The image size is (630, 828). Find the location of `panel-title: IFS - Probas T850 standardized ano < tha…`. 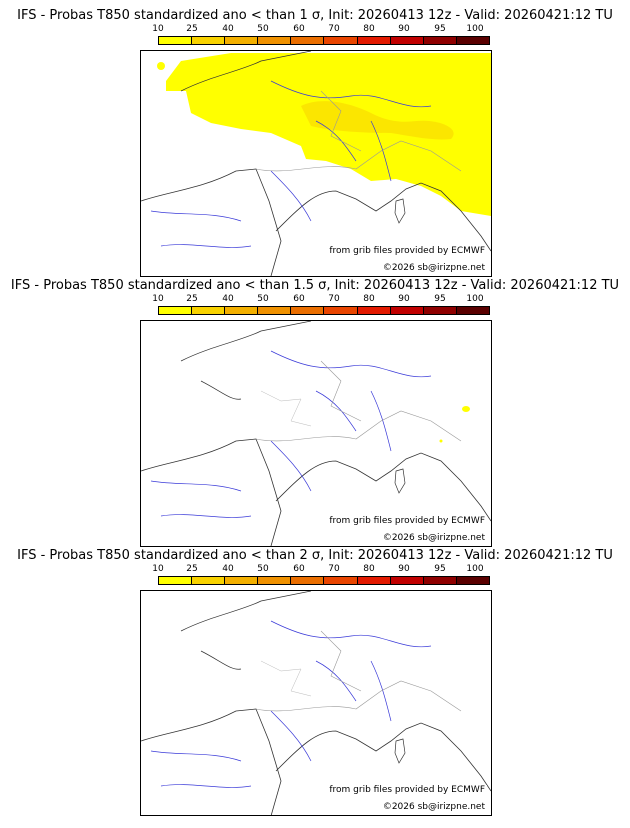

panel-title: IFS - Probas T850 standardized ano < tha… is located at coordinates (315, 285).